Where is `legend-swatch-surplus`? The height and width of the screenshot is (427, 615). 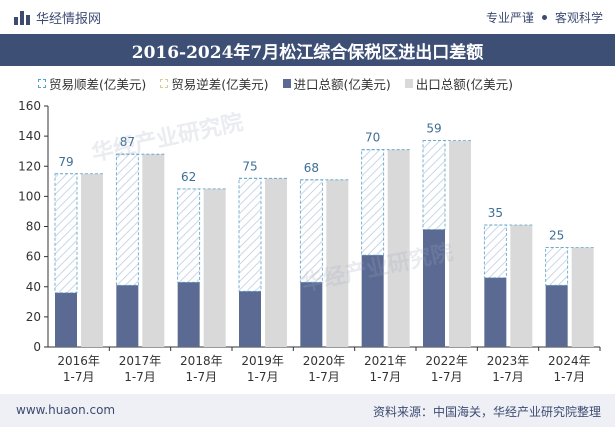
legend-swatch-surplus is located at coordinates (42, 83).